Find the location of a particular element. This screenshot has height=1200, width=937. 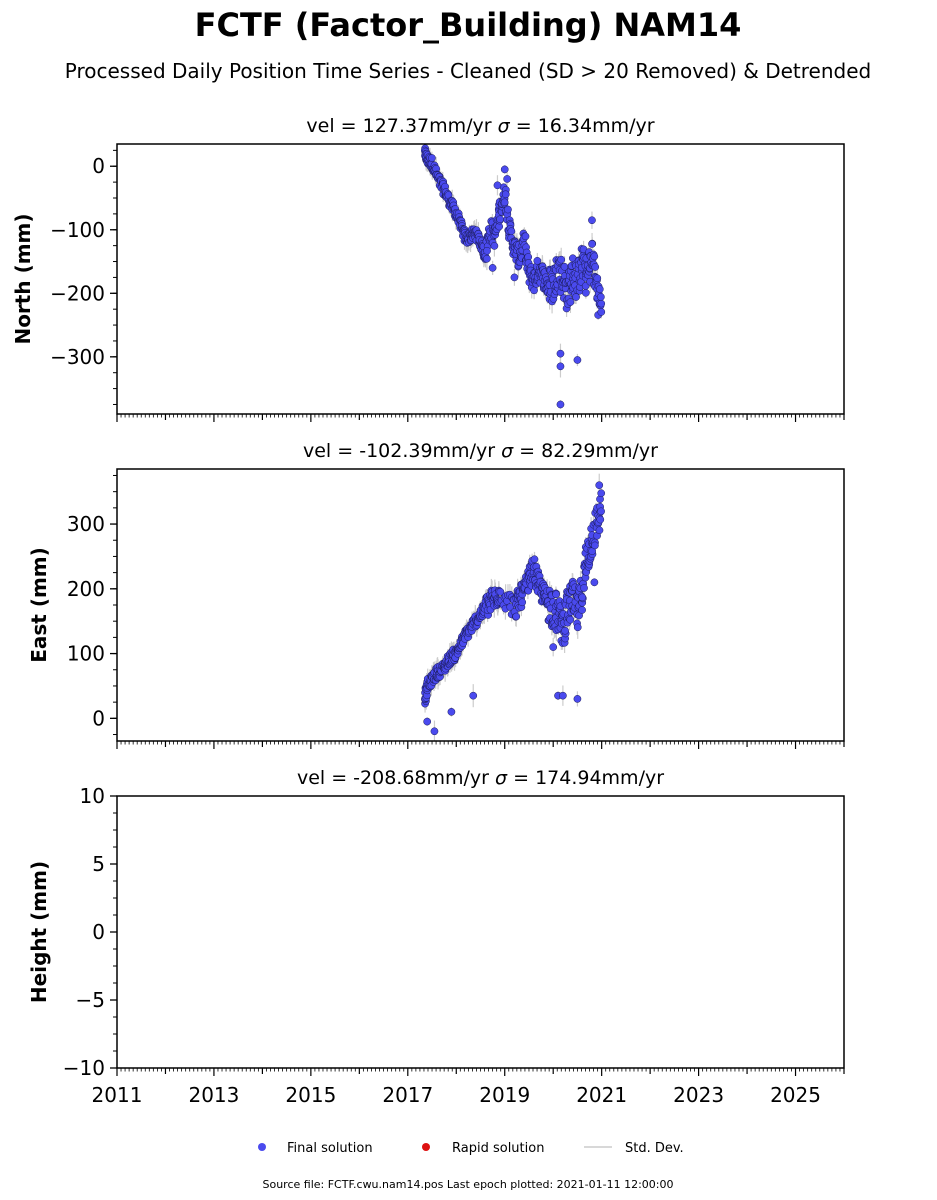

y-axis-label-north: North (mm) is located at coordinates (23, 278).